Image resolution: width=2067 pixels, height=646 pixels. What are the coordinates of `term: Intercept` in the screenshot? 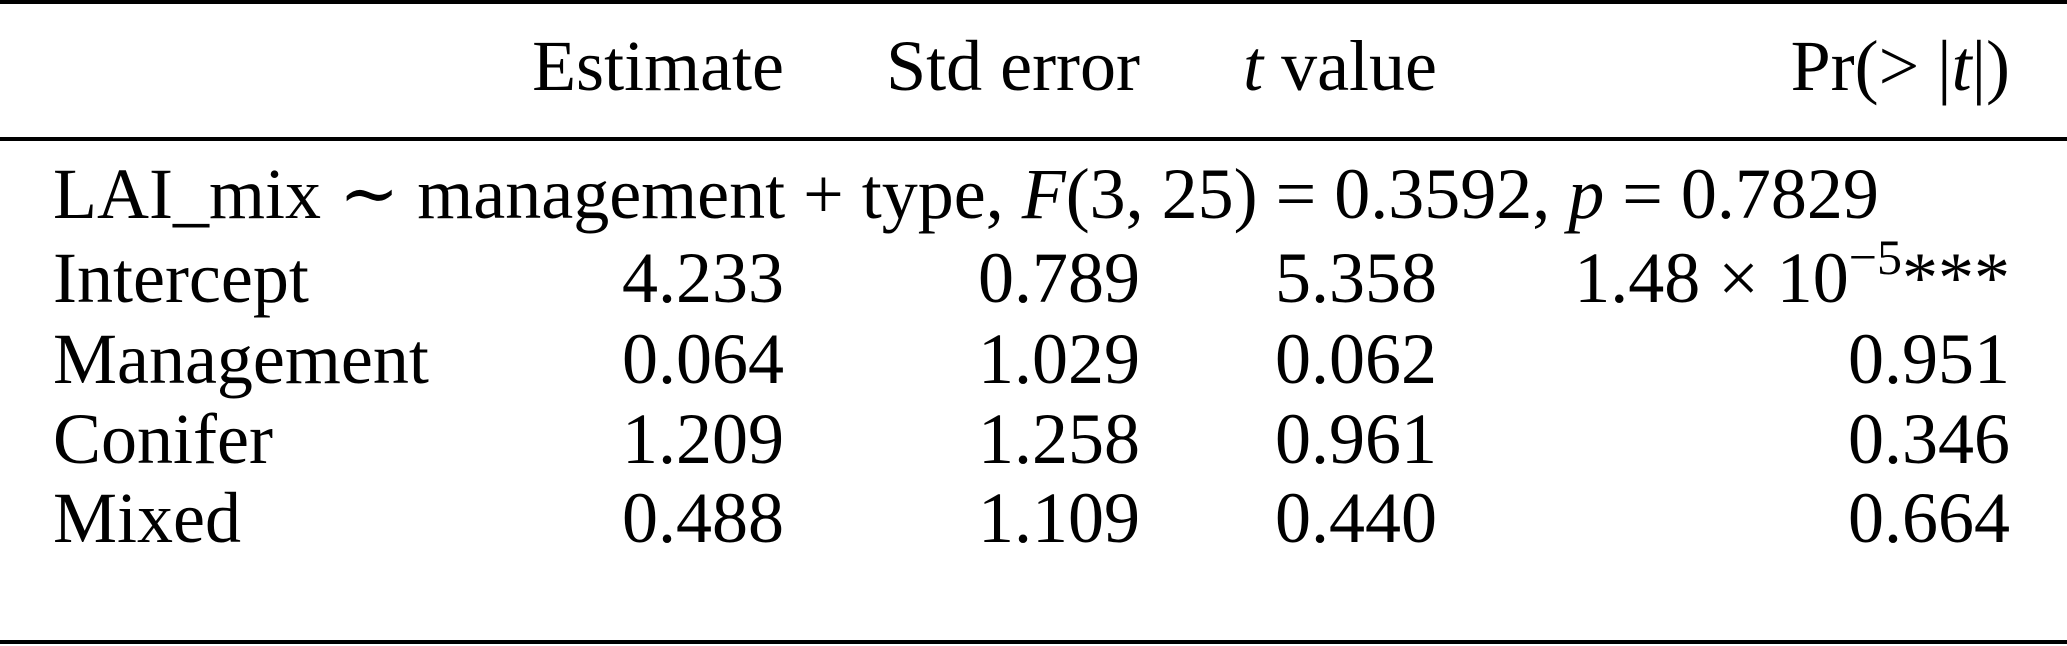 It's located at (181, 278).